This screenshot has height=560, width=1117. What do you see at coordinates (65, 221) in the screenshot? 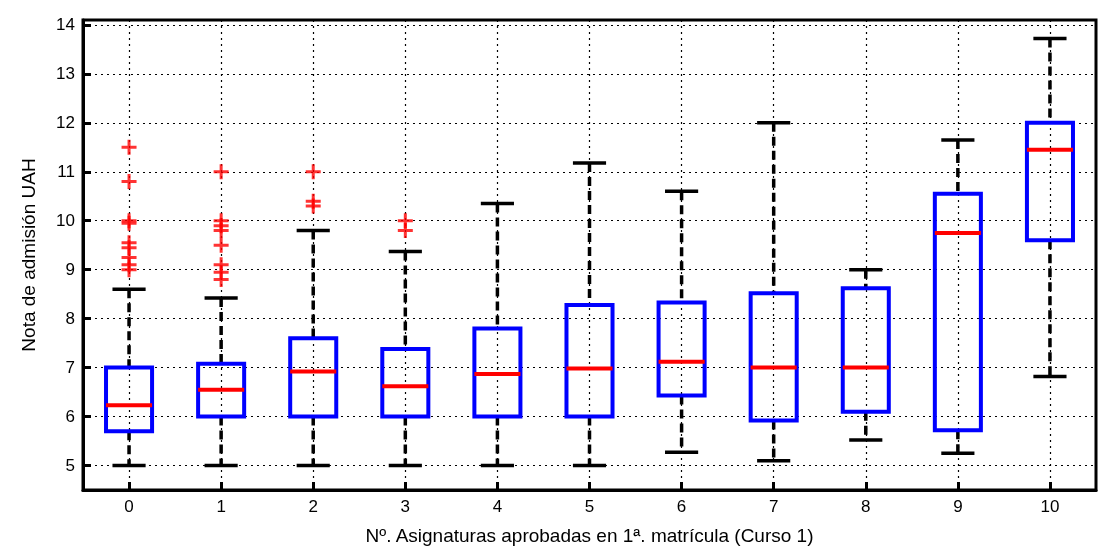
I see `y-tick-label: 10` at bounding box center [65, 221].